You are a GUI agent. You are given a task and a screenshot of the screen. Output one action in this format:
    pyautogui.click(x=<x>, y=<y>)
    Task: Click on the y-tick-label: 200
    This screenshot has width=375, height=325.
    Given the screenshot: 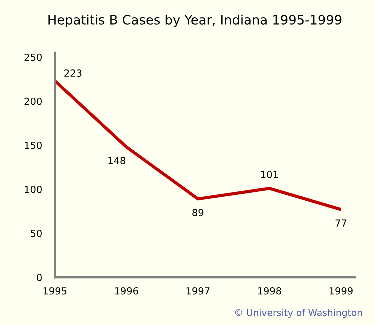 What is the action you would take?
    pyautogui.click(x=33, y=102)
    